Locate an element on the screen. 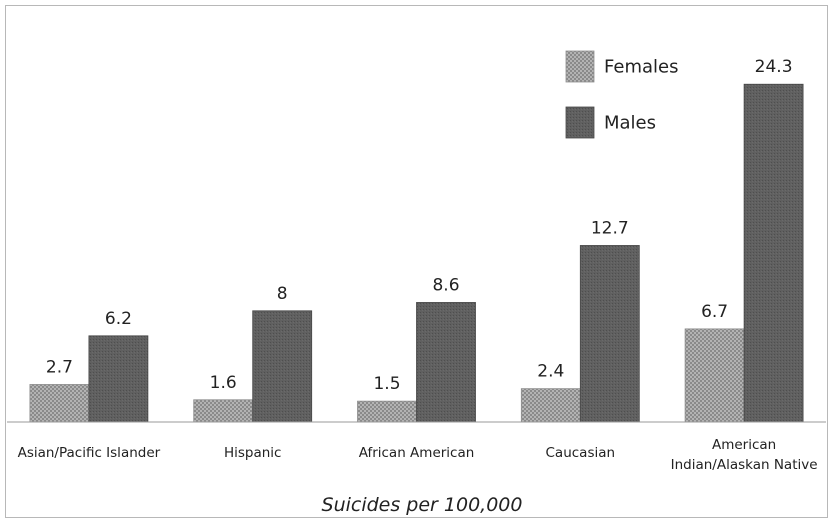 The image size is (833, 523). bar-females-asian-pacific-islander is located at coordinates (59, 403).